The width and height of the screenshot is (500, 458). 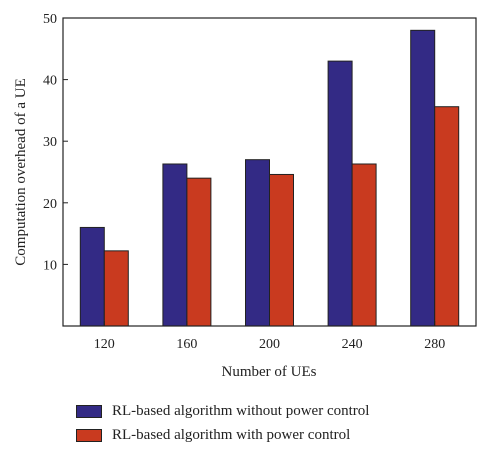 I want to click on x-tick-label-160: 160, so click(x=186, y=344).